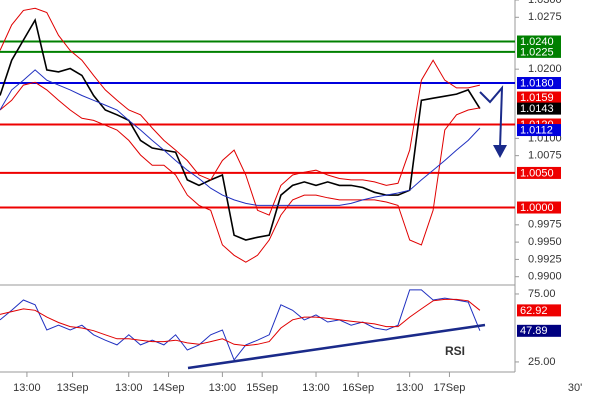  Describe the element at coordinates (545, 277) in the screenshot. I see `y-tick-label: 0.9900` at that location.